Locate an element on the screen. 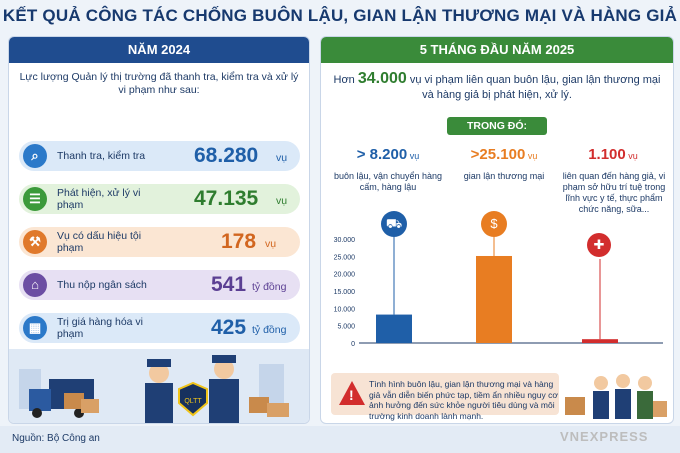  stat-label: Vụ có dấu hiệu tội phạm is located at coordinates (99, 242).